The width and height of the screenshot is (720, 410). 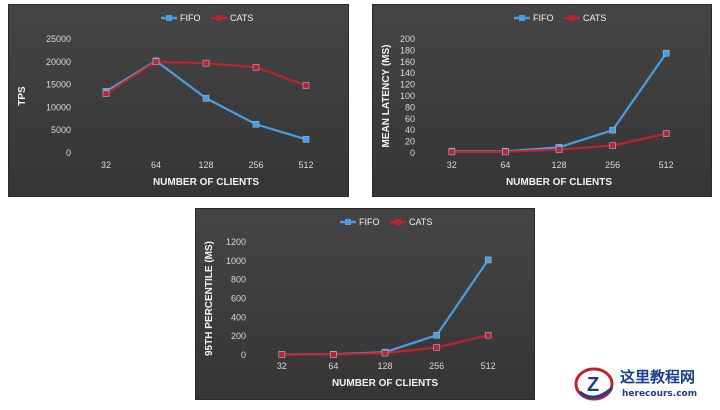 What do you see at coordinates (593, 385) in the screenshot?
I see `watermark-letter: Z` at bounding box center [593, 385].